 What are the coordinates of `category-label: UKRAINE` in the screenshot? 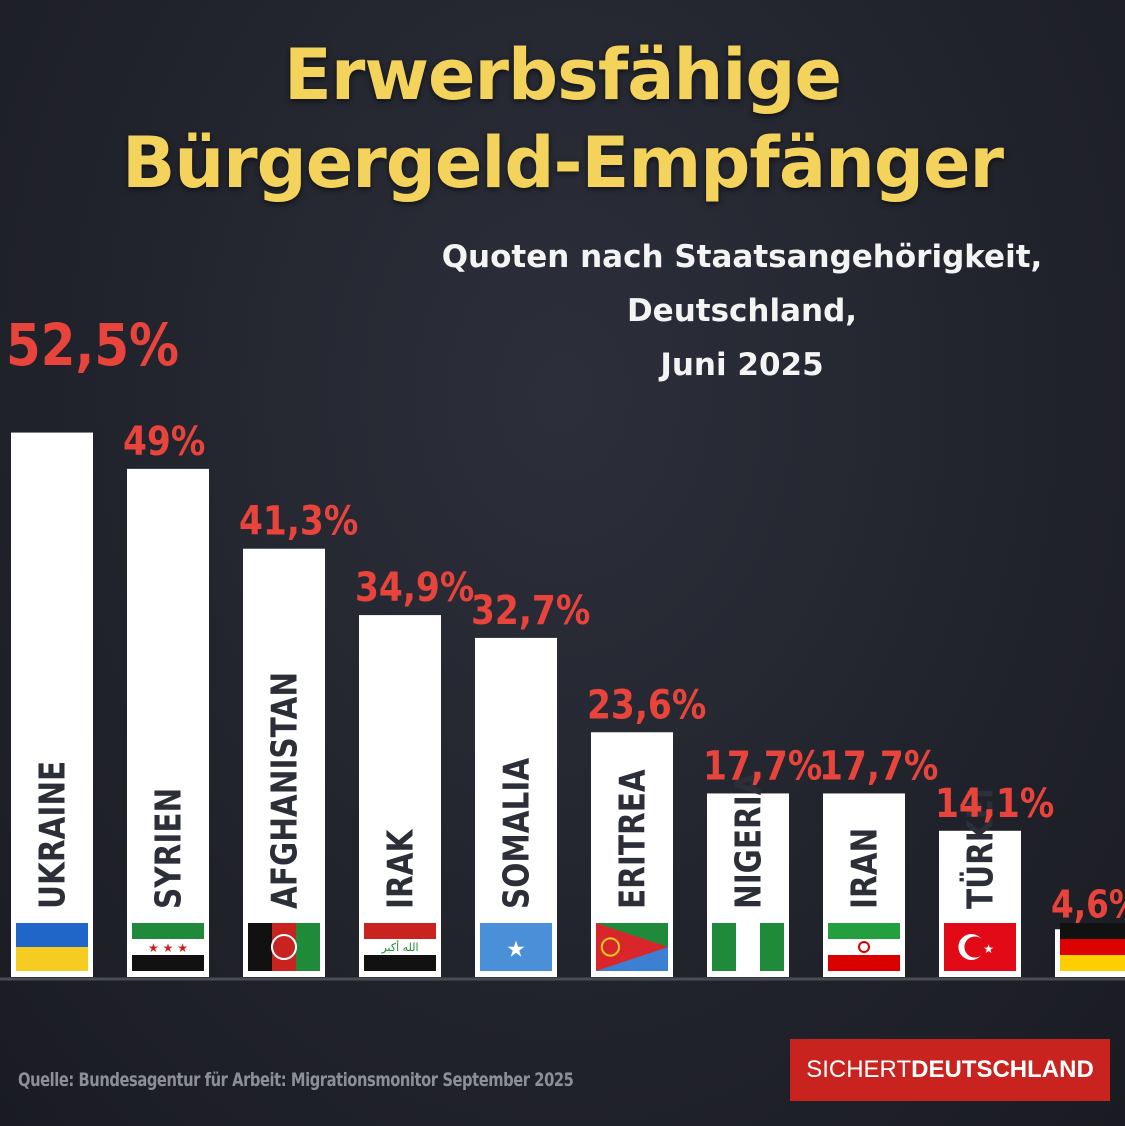 It's located at (52, 835).